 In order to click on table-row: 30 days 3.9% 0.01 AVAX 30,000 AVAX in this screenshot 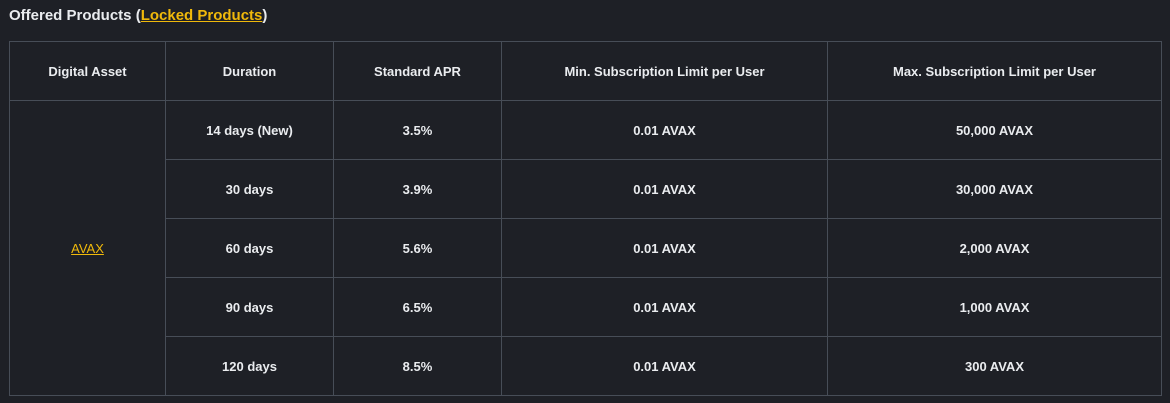, I will do `click(586, 189)`.